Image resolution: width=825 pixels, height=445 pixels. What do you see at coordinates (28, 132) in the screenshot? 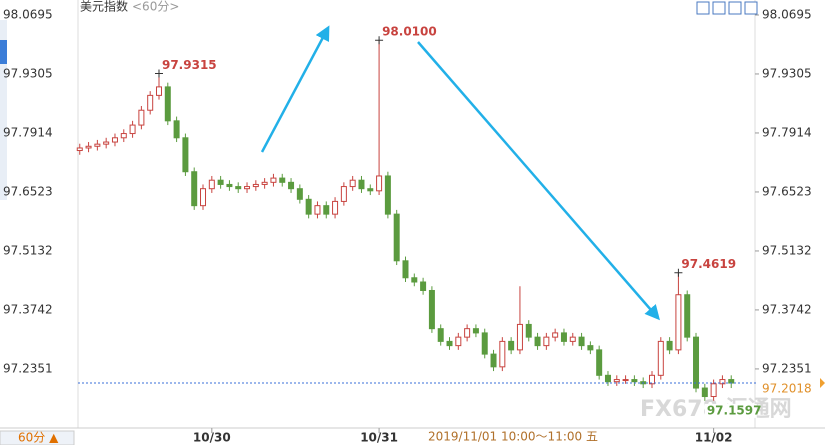
I see `y-tick-label: 97.7914` at bounding box center [28, 132].